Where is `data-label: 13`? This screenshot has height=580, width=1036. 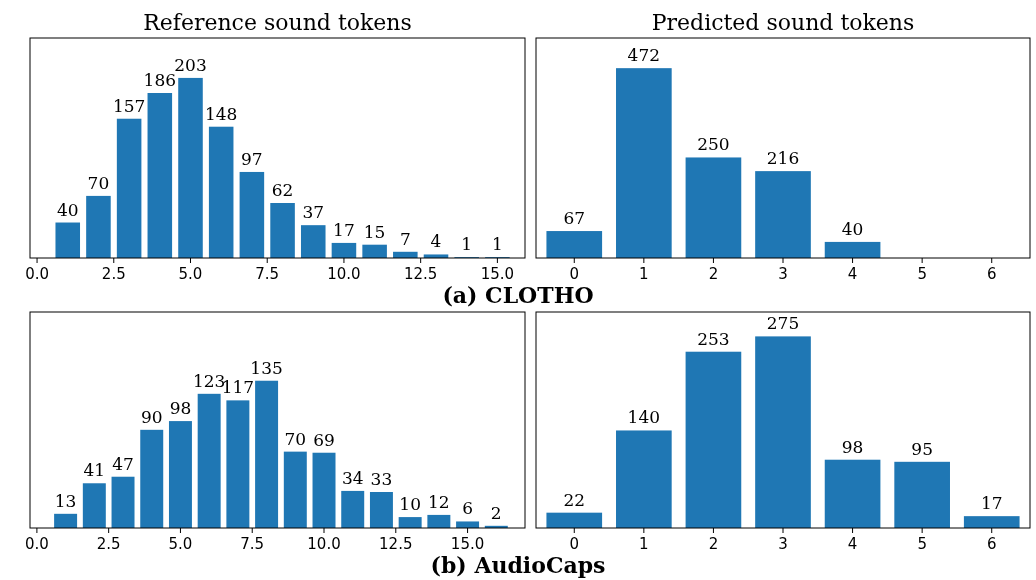 data-label: 13 is located at coordinates (65, 500).